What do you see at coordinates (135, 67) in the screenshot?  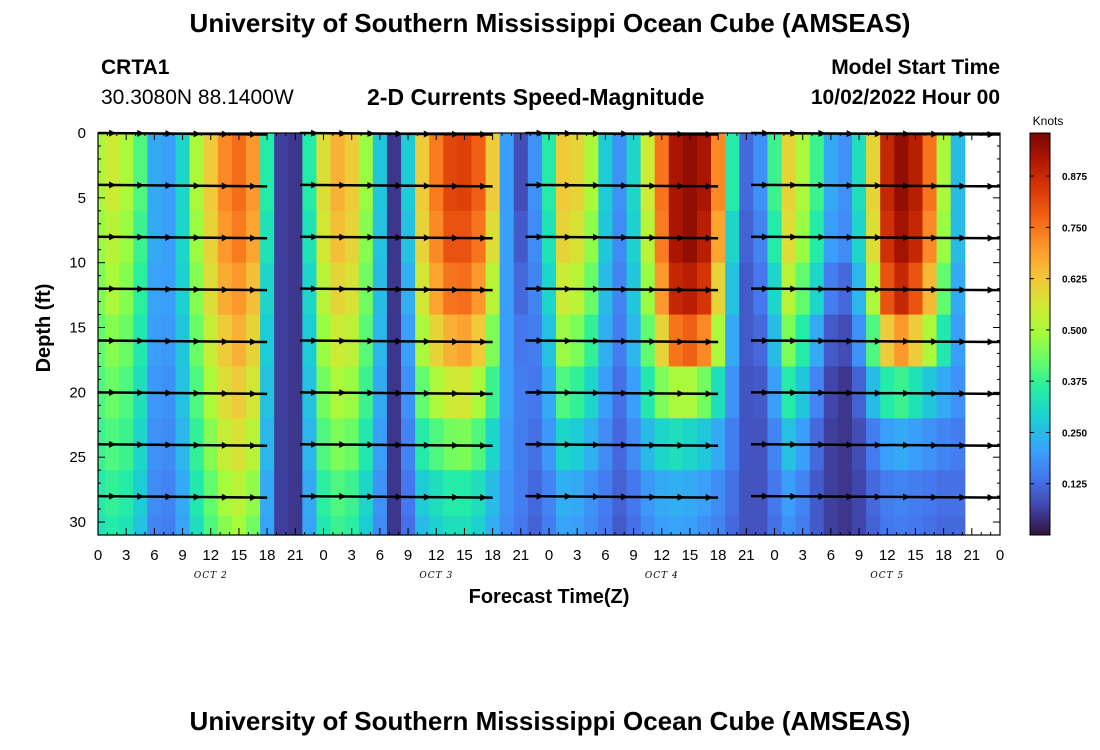 I see `station-id: CRTA1` at bounding box center [135, 67].